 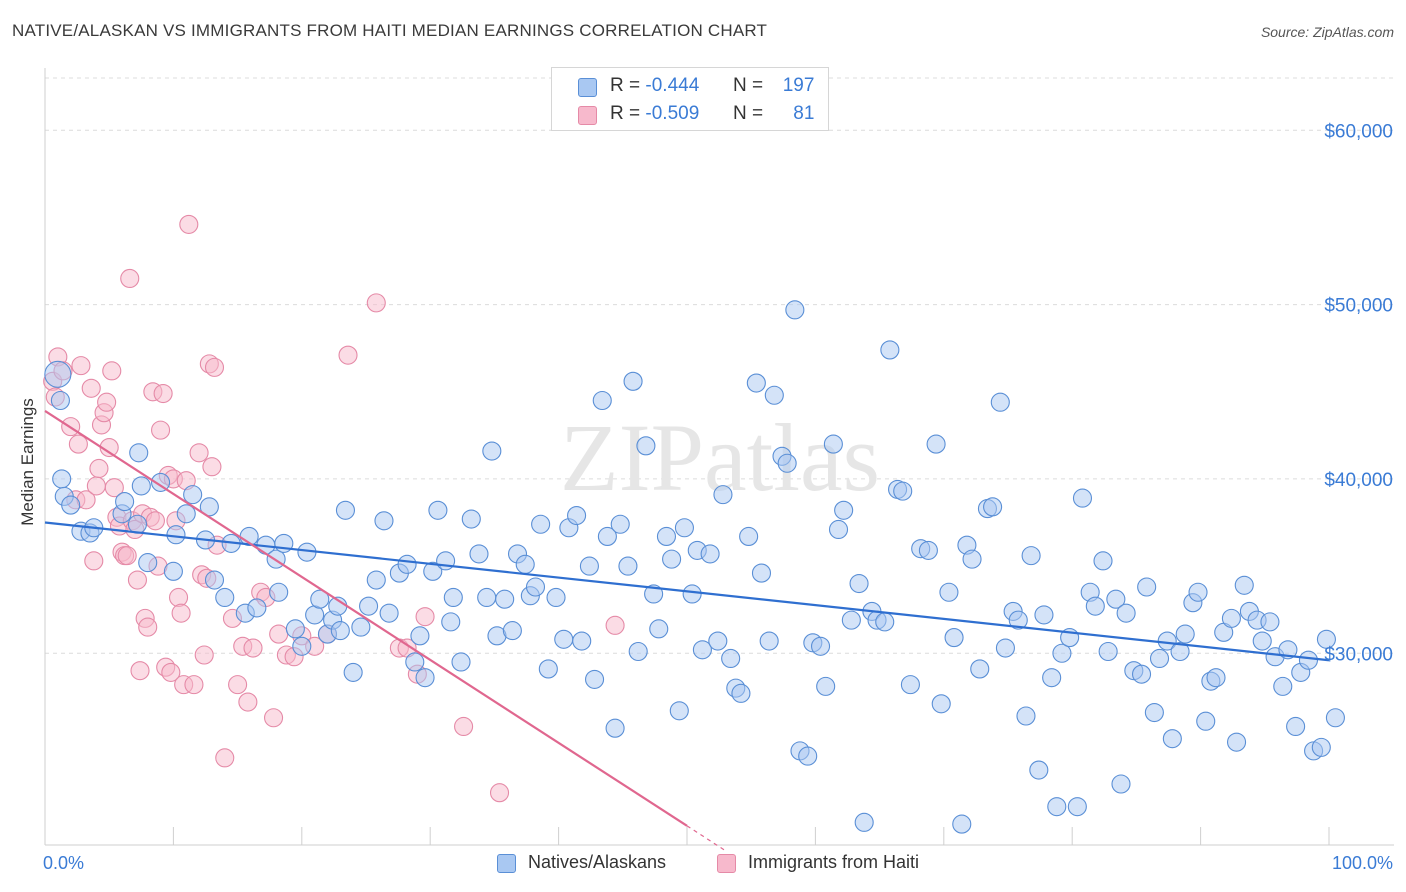 I want to click on y-tick-label: $50,000, so click(x=1358, y=306).